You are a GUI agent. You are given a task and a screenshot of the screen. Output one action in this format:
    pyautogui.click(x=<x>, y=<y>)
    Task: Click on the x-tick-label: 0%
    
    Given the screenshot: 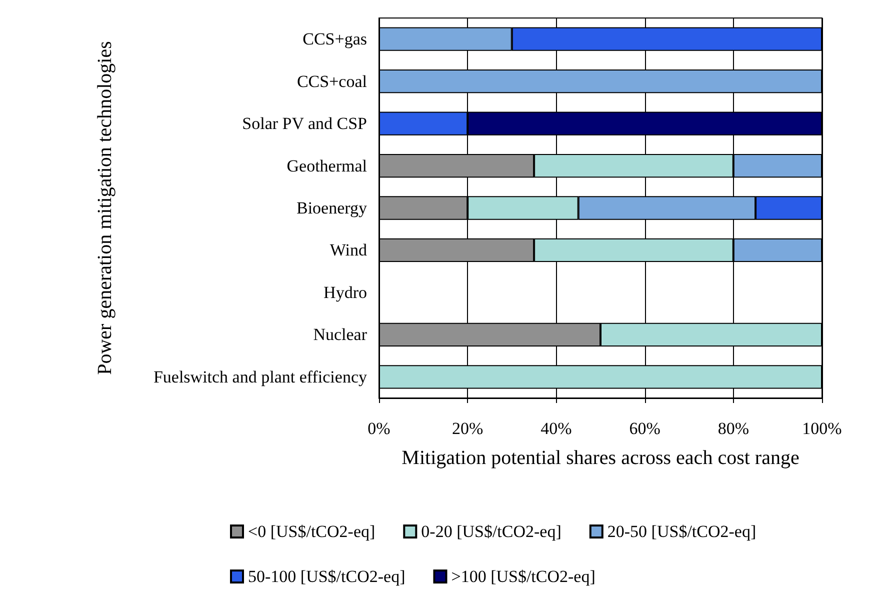 What is the action you would take?
    pyautogui.click(x=379, y=428)
    